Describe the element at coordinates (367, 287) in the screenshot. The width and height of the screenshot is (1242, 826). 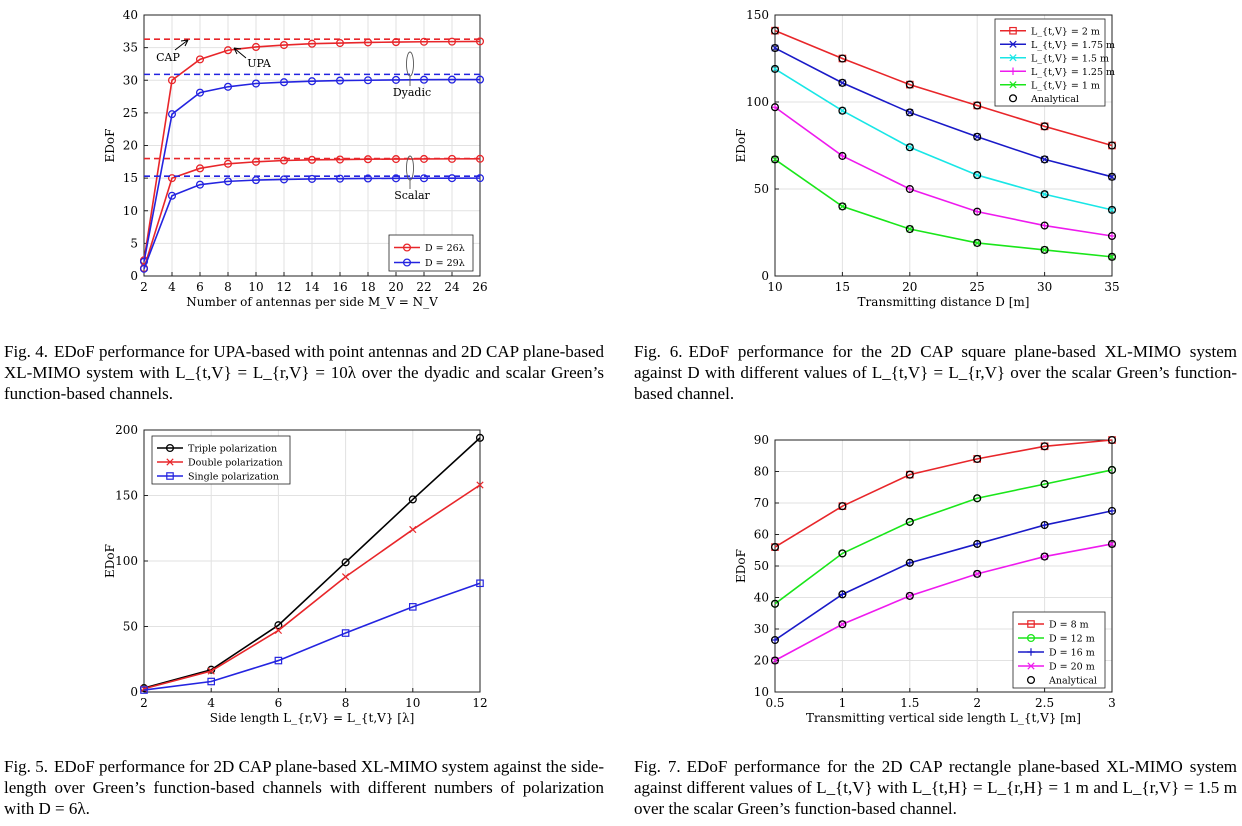
I see `x-tick-label: 18` at that location.